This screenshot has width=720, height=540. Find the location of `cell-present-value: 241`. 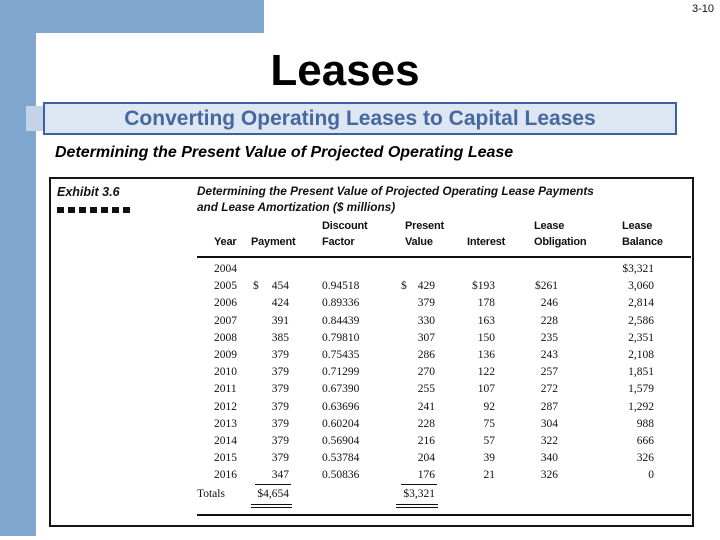

cell-present-value: 241 is located at coordinates (426, 406).